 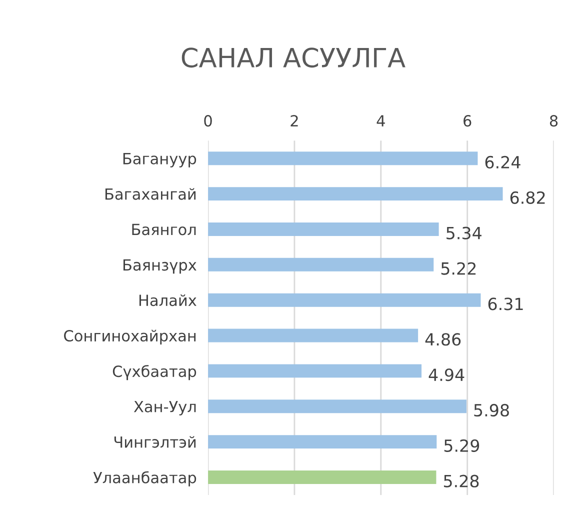 What do you see at coordinates (554, 121) in the screenshot?
I see `x-tick-label: 8` at bounding box center [554, 121].